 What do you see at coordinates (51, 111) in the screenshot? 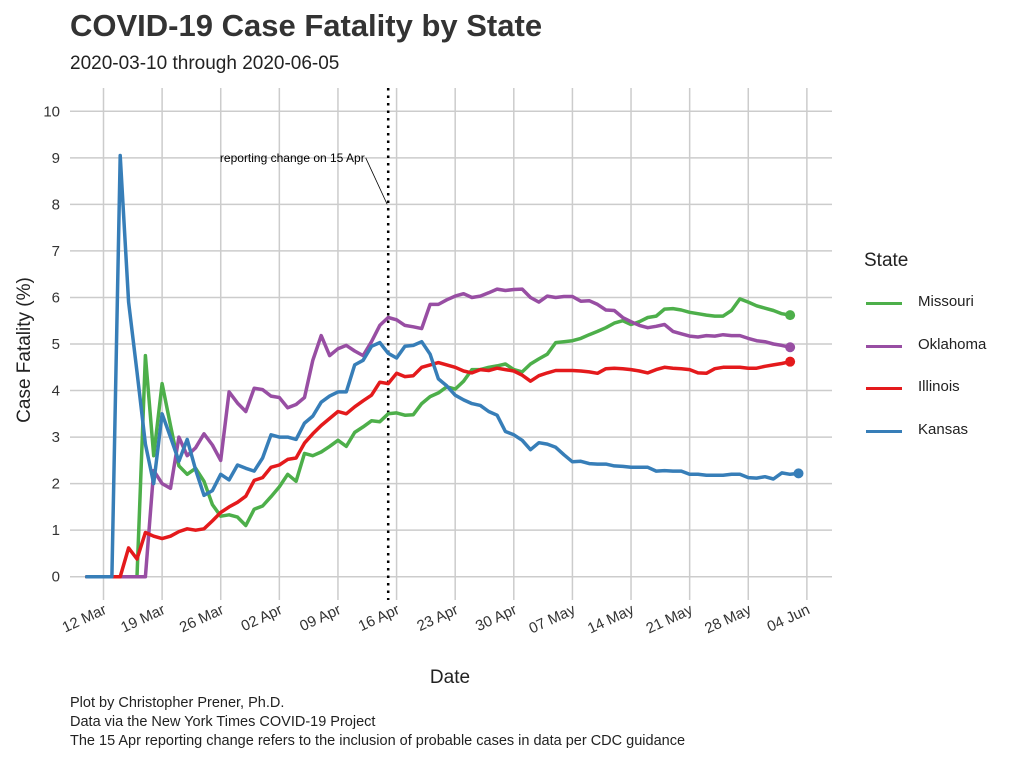
I see `y-tick-label: 10` at bounding box center [51, 111].